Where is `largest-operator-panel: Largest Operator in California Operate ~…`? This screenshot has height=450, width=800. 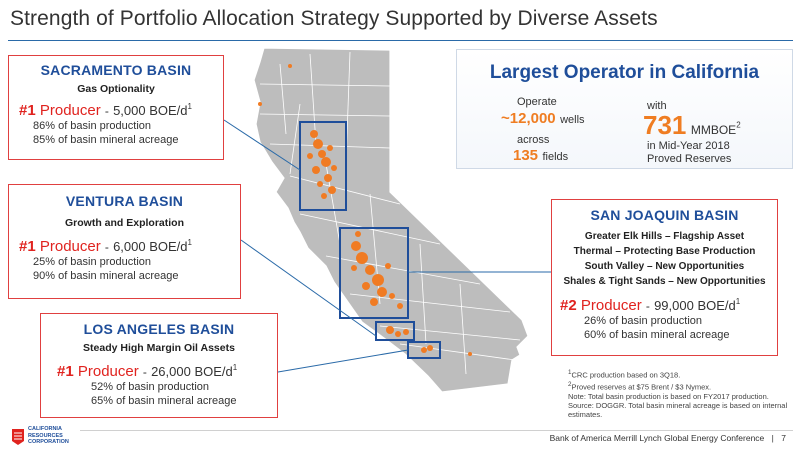
largest-operator-panel: Largest Operator in California Operate ~… is located at coordinates (624, 109).